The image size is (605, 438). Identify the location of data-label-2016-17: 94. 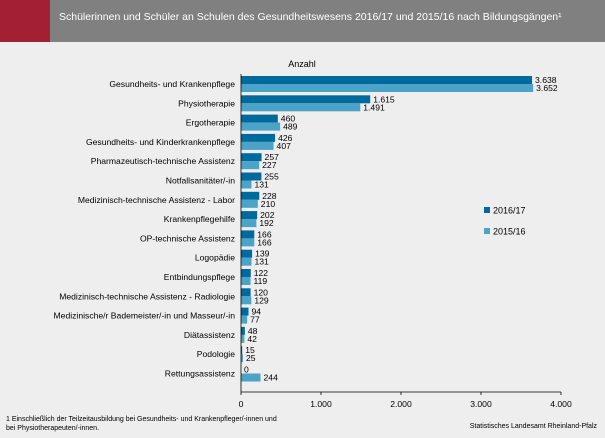
(257, 312).